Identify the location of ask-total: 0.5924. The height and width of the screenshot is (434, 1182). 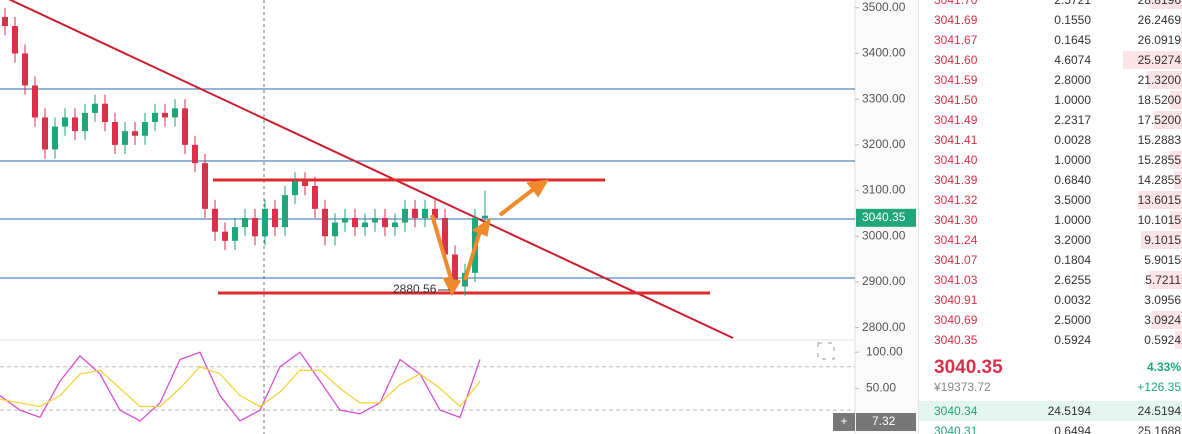
(1162, 340).